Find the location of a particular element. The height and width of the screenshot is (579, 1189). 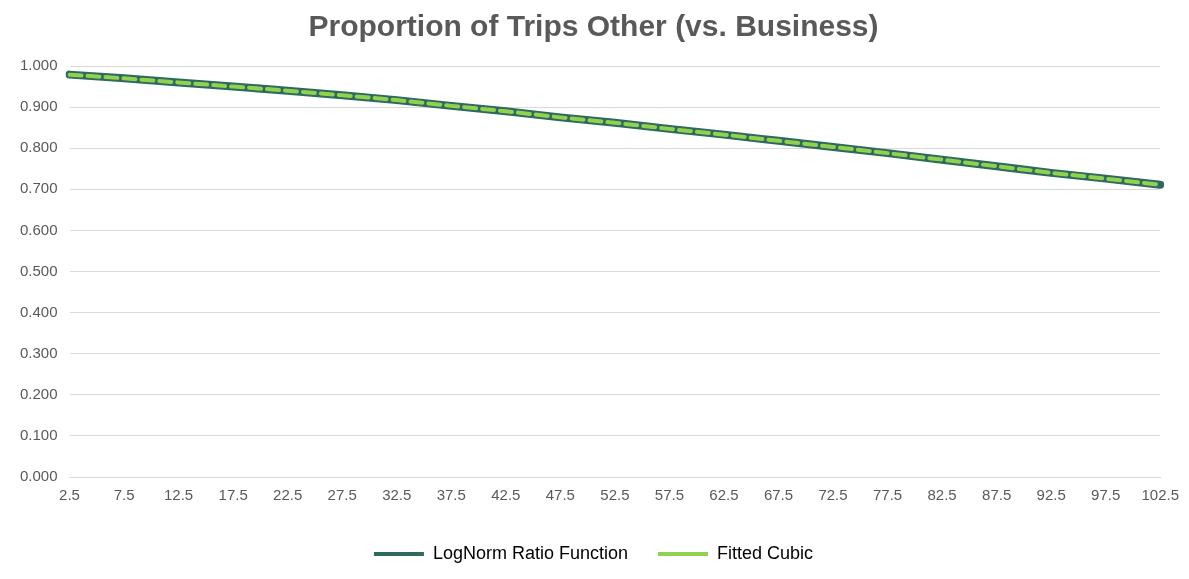

y-tick-label: 0.900 is located at coordinates (38, 106).